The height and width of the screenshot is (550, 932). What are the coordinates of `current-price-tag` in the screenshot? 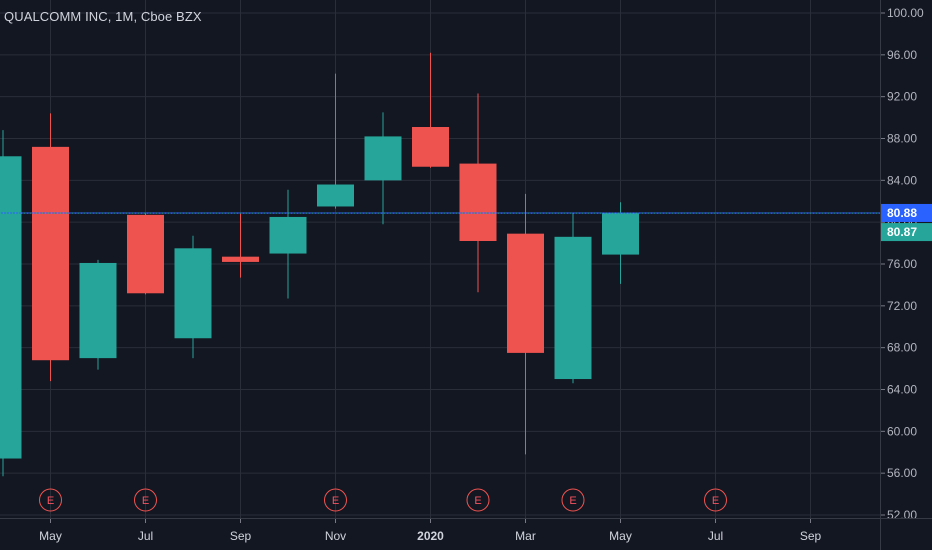 It's located at (906, 212).